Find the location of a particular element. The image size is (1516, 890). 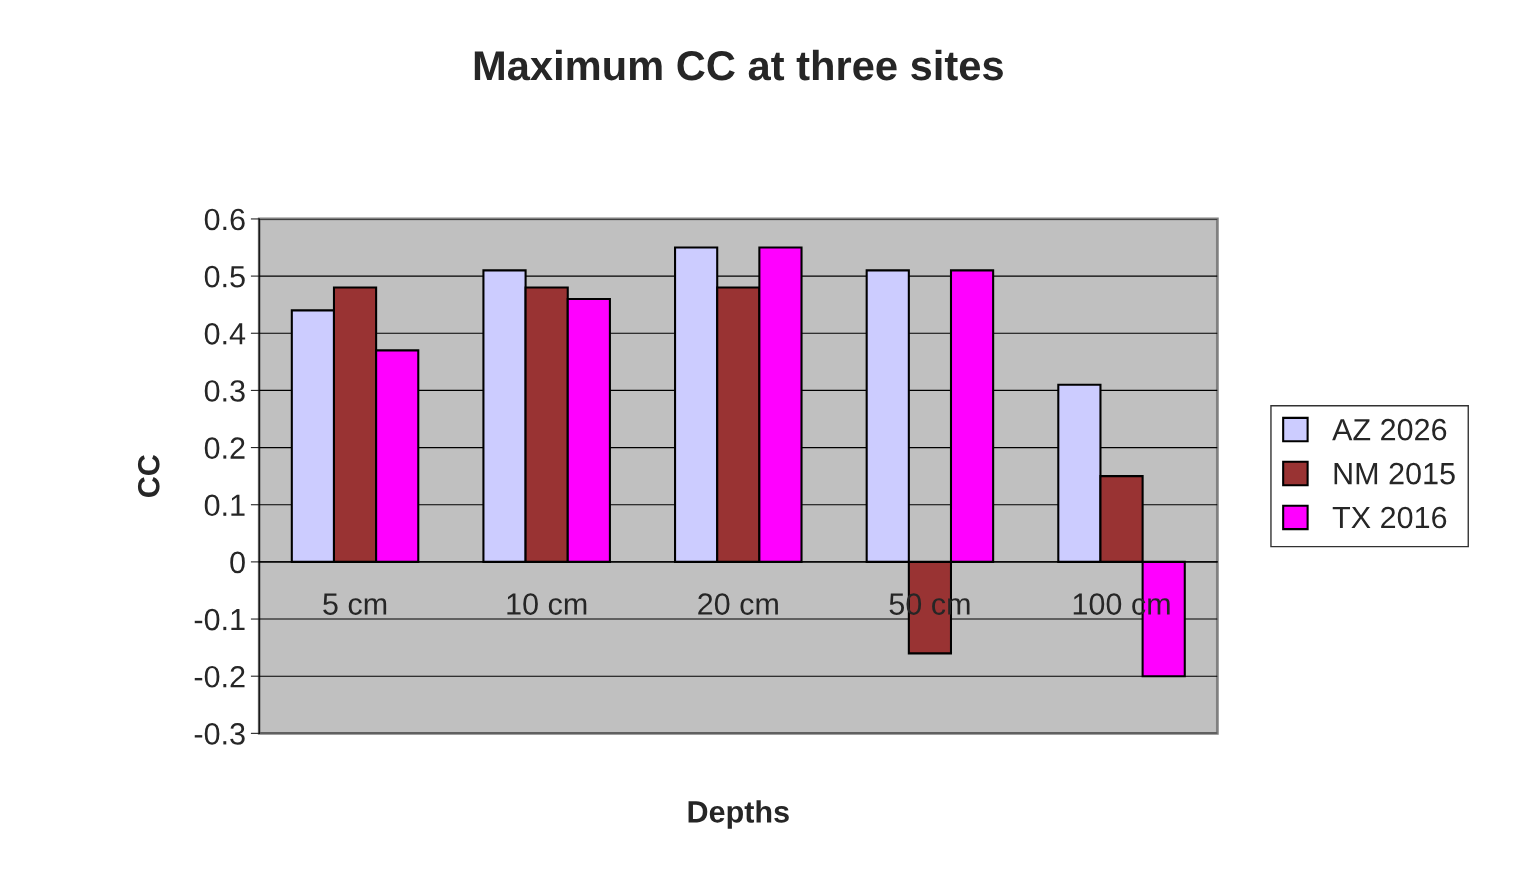

x-tick-label: 5 cm is located at coordinates (355, 604).